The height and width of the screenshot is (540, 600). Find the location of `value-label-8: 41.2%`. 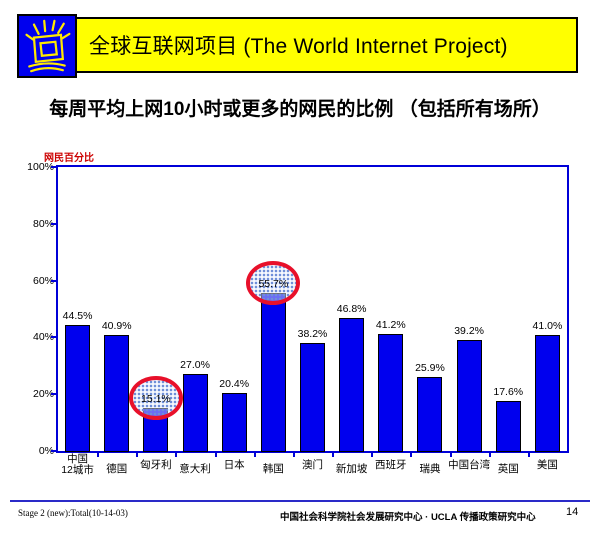

value-label-8: 41.2% is located at coordinates (390, 324).